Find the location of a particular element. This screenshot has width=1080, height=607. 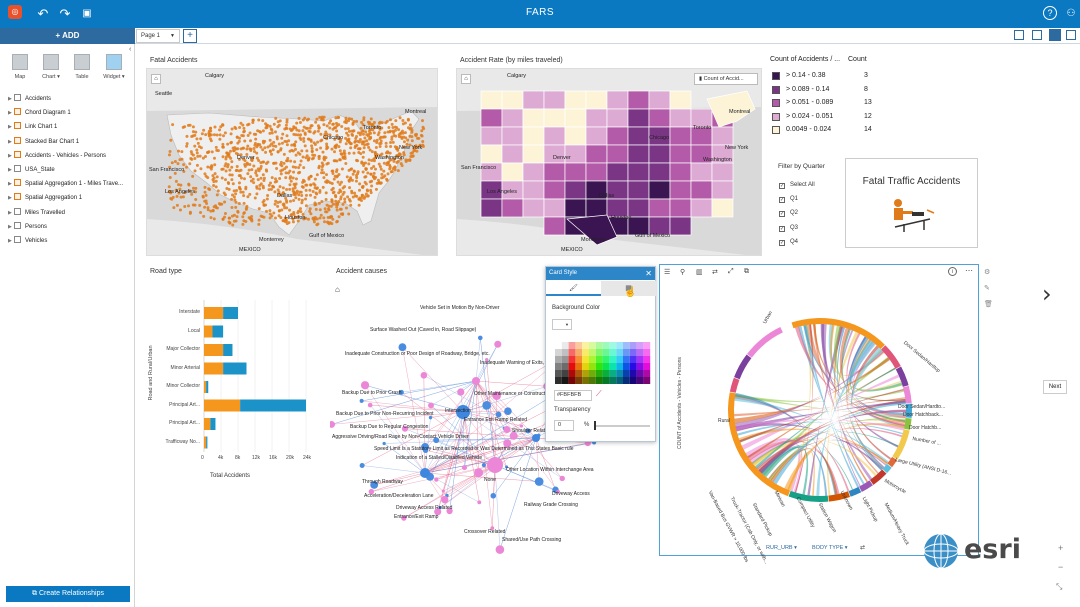

transparency-input: 0 is located at coordinates (564, 425).